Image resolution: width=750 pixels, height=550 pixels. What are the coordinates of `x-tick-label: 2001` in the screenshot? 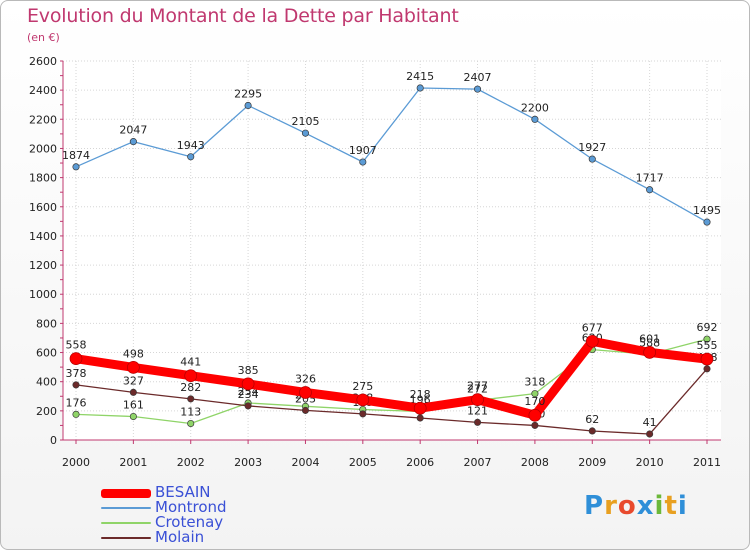 It's located at (133, 462).